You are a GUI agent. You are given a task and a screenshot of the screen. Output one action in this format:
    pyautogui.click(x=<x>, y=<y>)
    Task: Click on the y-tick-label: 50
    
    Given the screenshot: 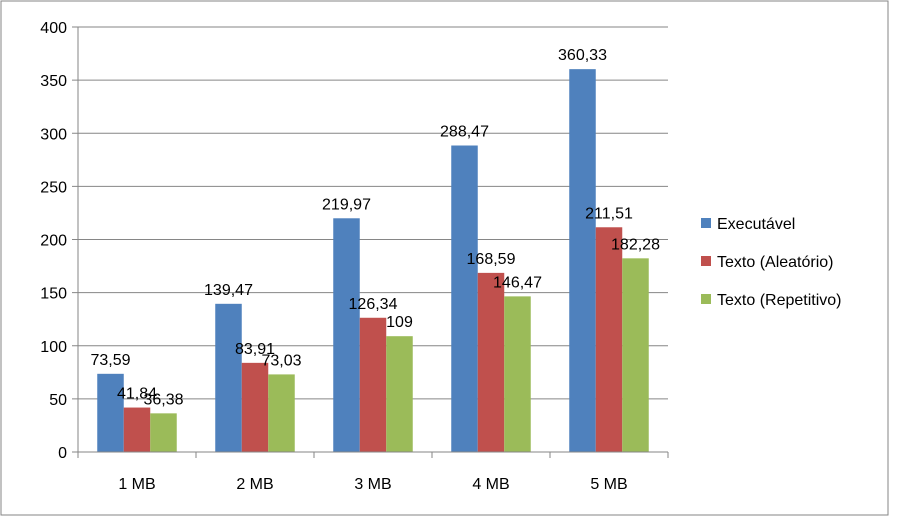 What is the action you would take?
    pyautogui.click(x=58, y=400)
    